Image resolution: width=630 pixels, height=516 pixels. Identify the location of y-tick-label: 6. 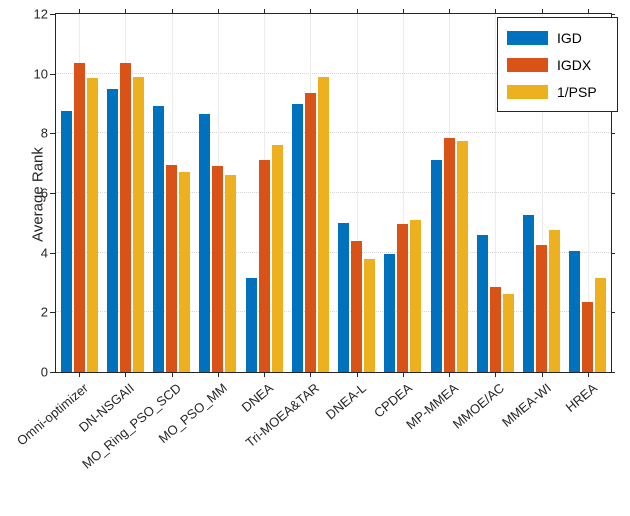
(44, 193).